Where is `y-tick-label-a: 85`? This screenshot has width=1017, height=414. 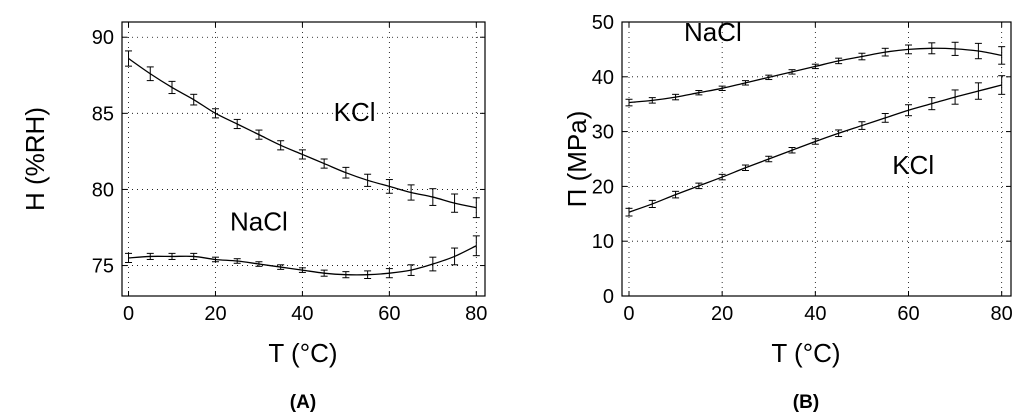
y-tick-label-a: 85 is located at coordinates (103, 114).